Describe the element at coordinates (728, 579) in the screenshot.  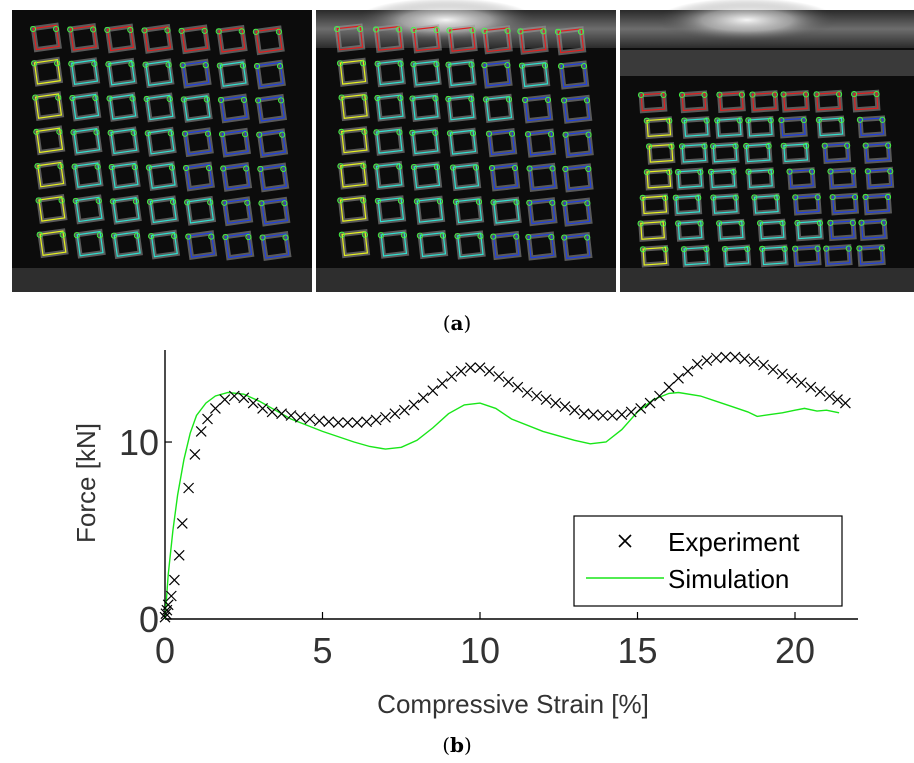
I see `legend-simulation-label: Simulation` at that location.